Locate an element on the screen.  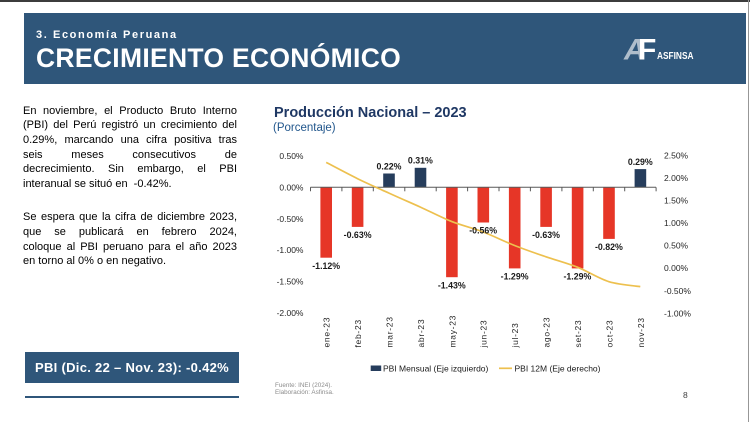
svg-text: 1.50% is located at coordinates (676, 200).